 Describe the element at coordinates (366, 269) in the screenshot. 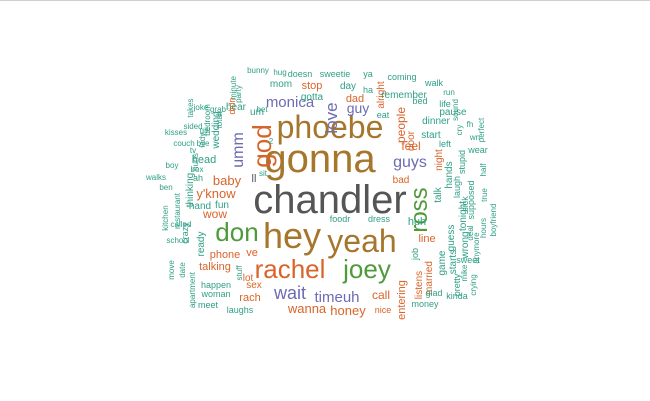

I see `word-joey: joey` at that location.